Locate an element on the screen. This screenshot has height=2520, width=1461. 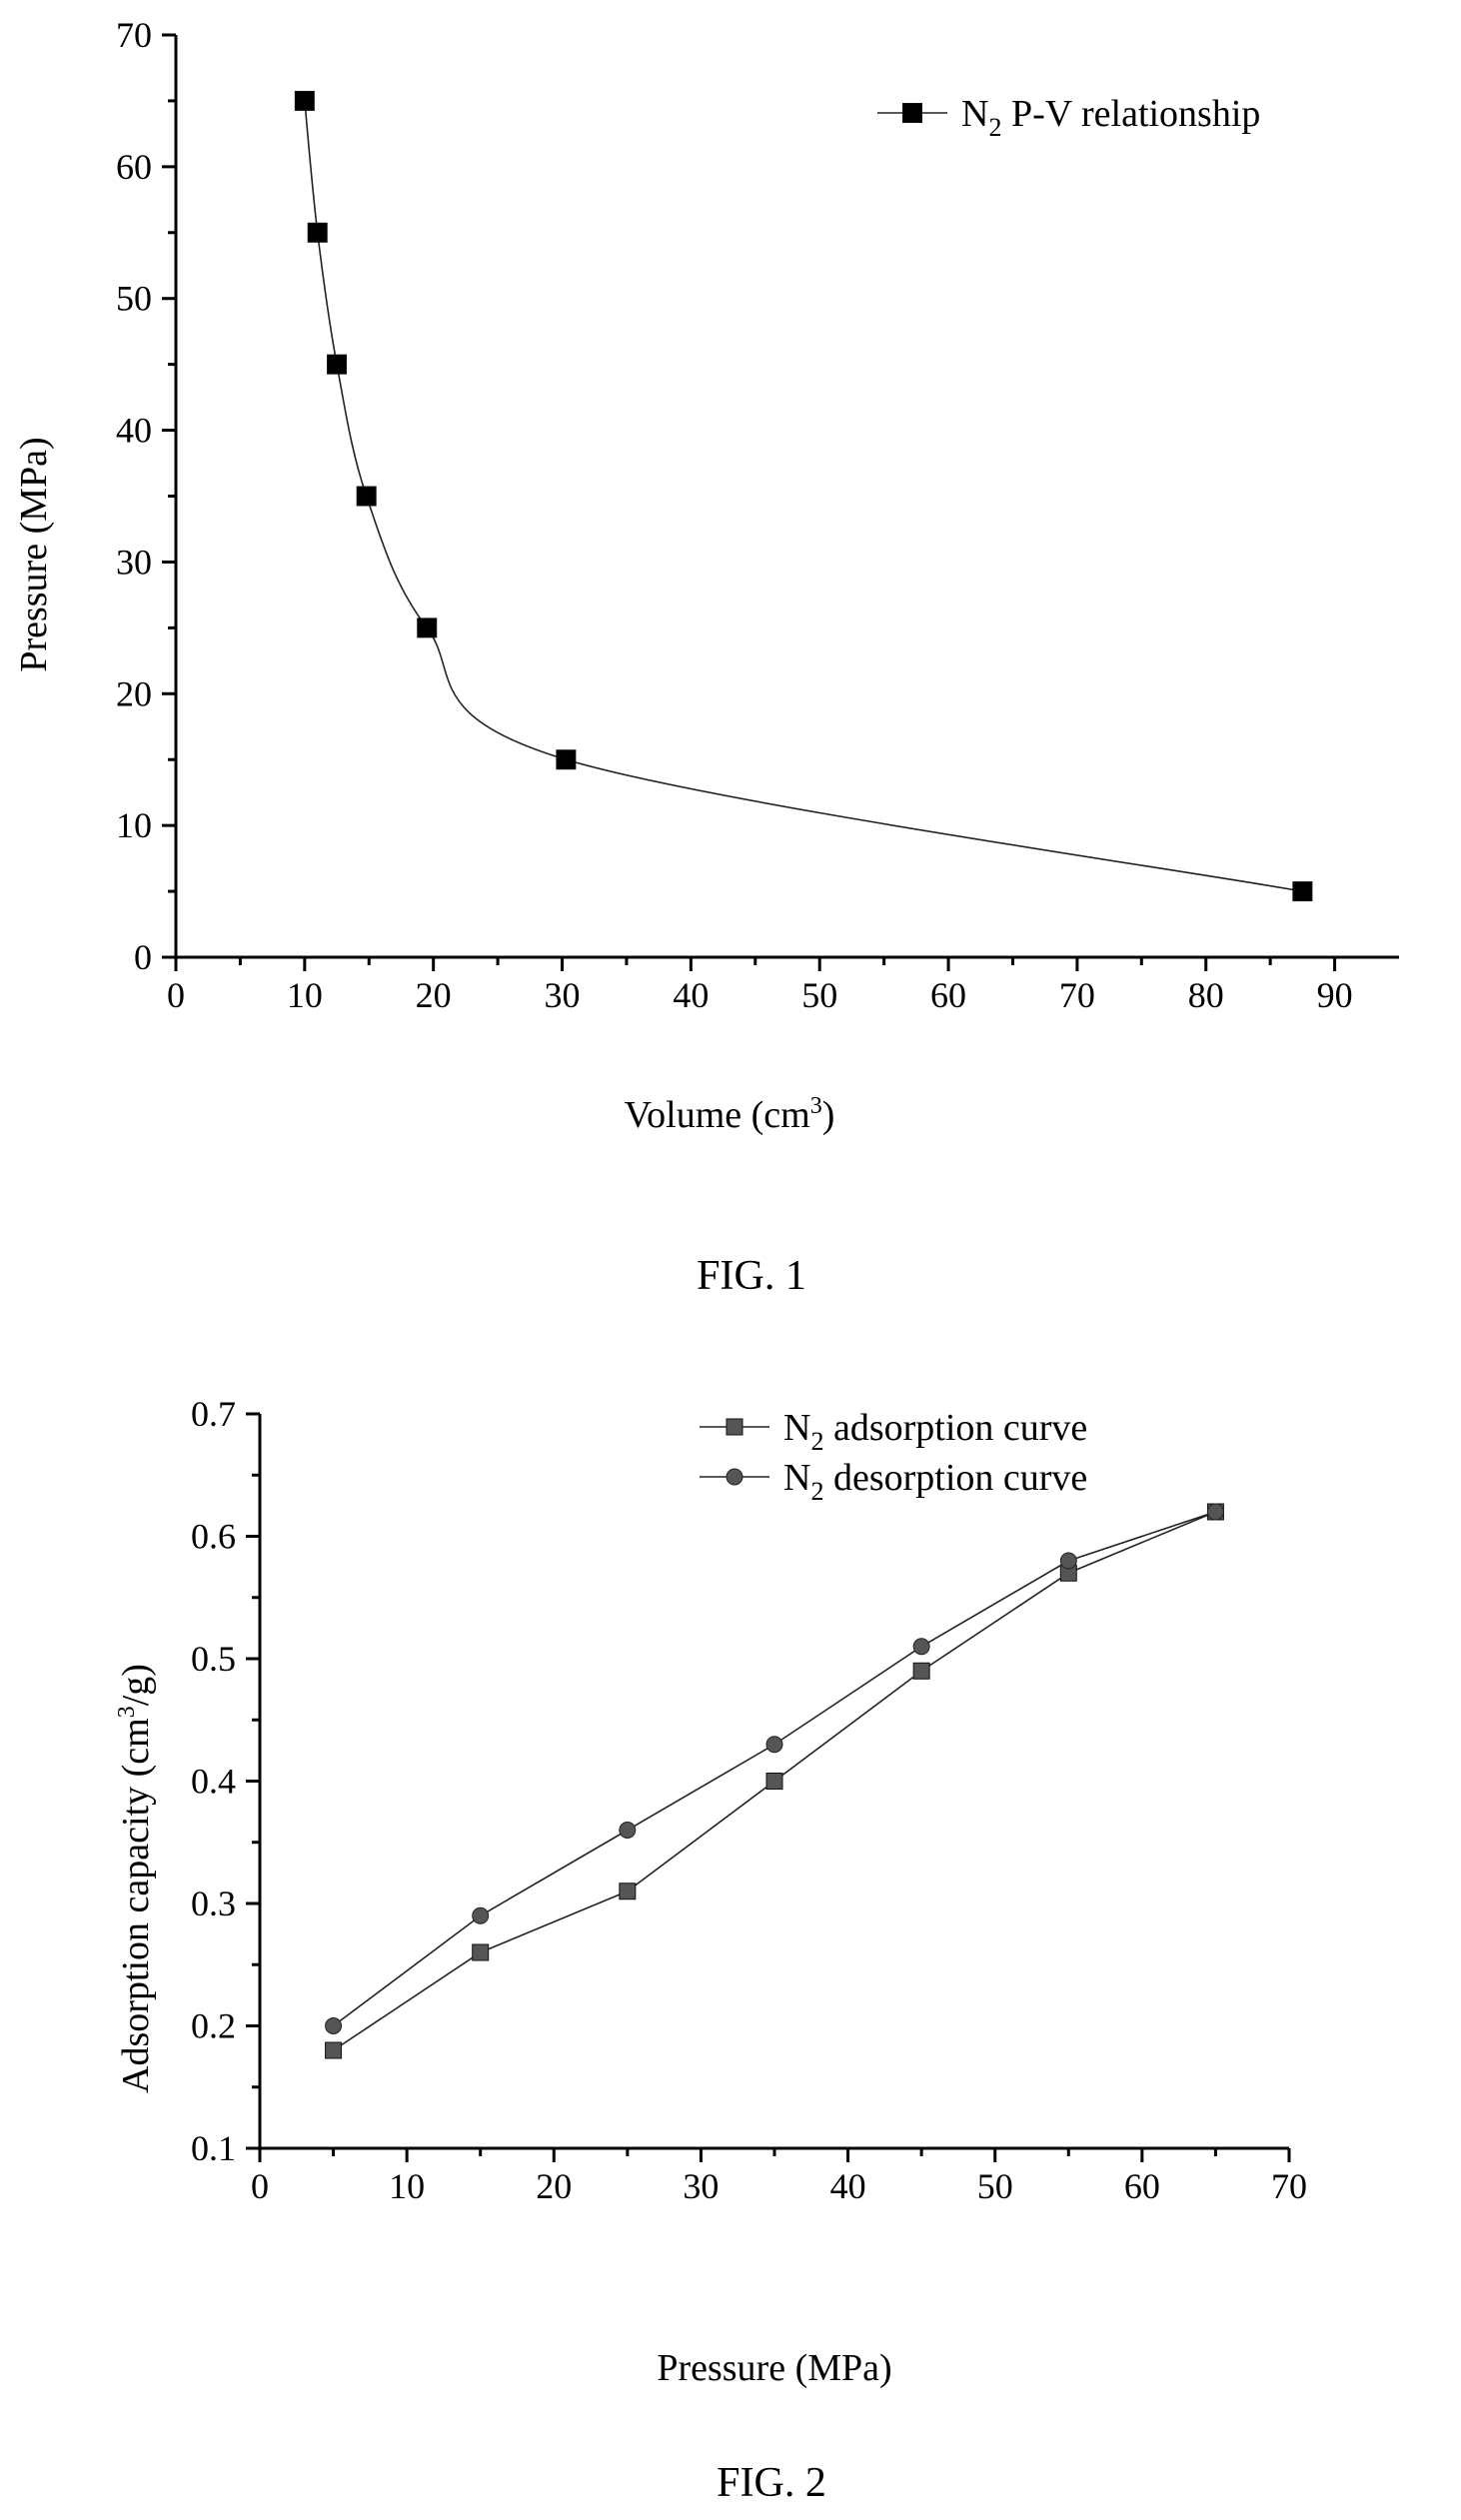
c2-y-tick-label: 0.5 is located at coordinates (213, 1659).